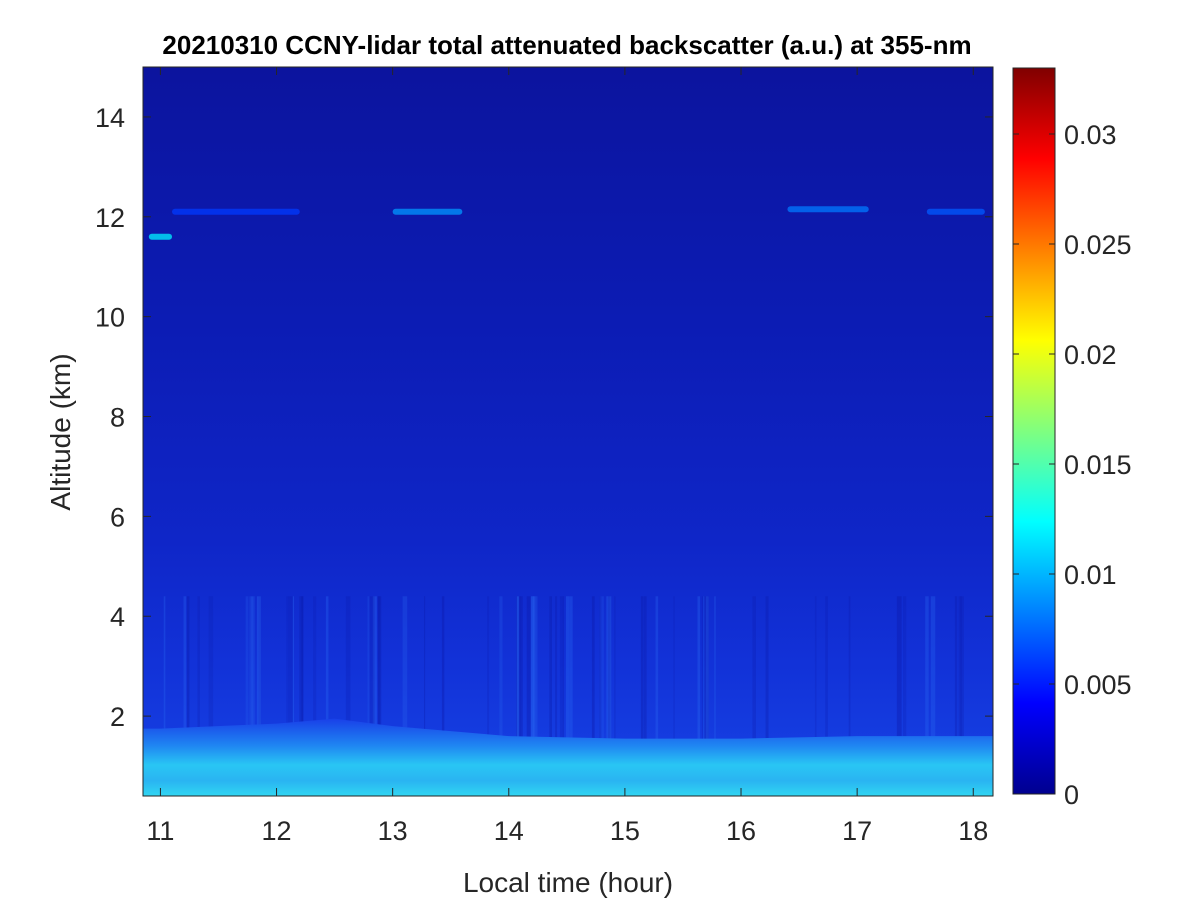 The width and height of the screenshot is (1200, 900). Describe the element at coordinates (568, 882) in the screenshot. I see `x-axis-label: Local time (hour)` at that location.